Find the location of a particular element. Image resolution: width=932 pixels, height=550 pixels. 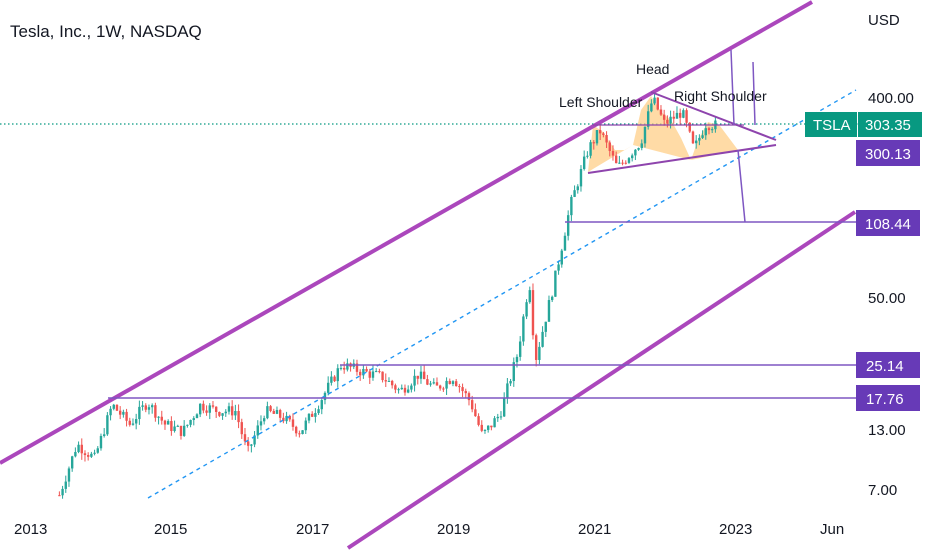

y-tick-400: 400.00 is located at coordinates (891, 98).